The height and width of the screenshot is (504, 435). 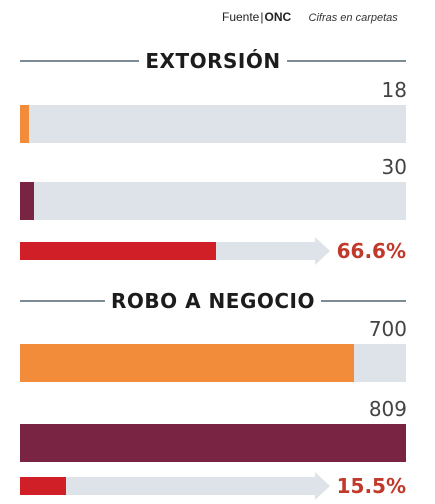 What do you see at coordinates (353, 18) in the screenshot?
I see `source-note: Cifras en carpetas` at bounding box center [353, 18].